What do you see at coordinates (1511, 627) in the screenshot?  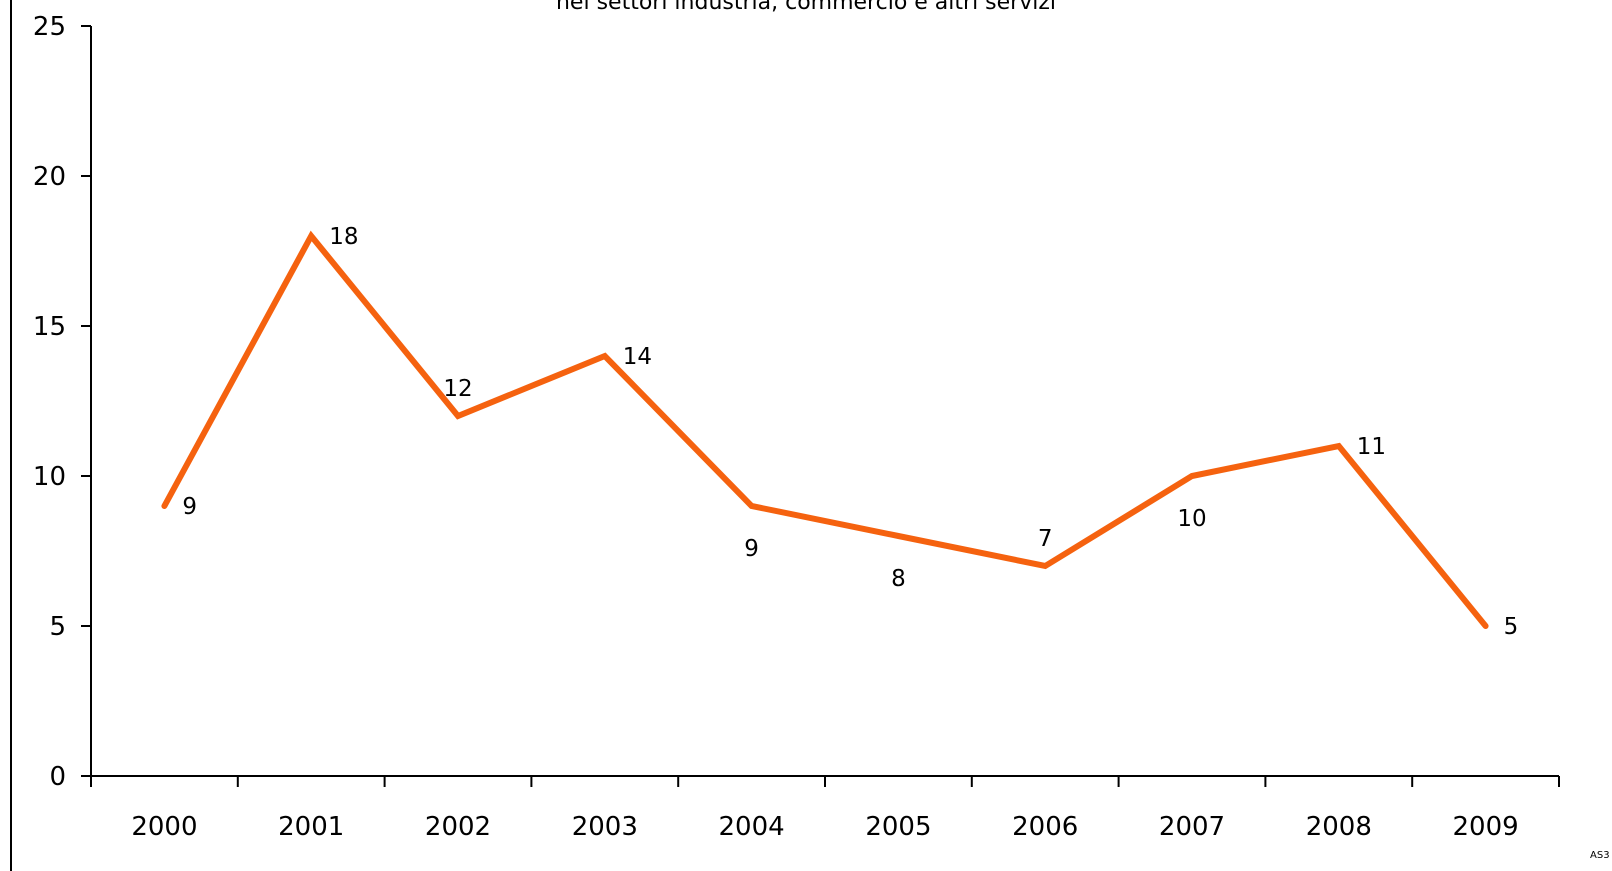 I see `data-label: 5` at bounding box center [1511, 627].